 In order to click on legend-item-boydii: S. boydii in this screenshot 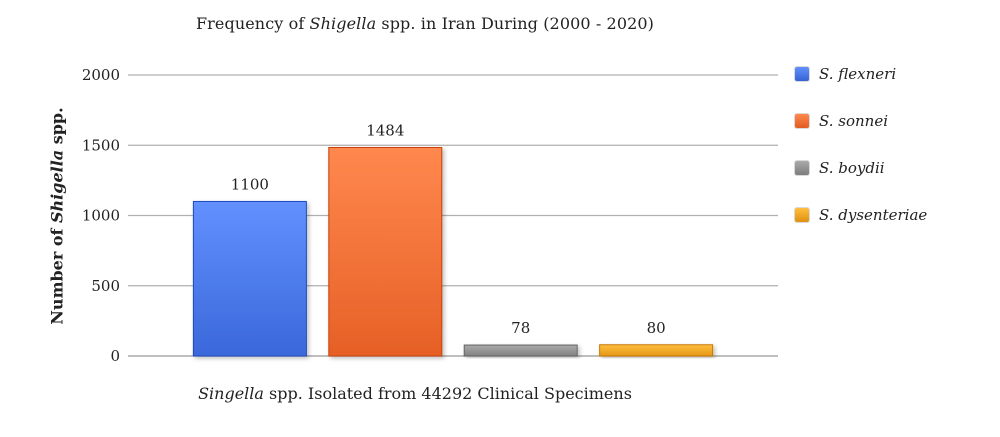, I will do `click(861, 168)`.